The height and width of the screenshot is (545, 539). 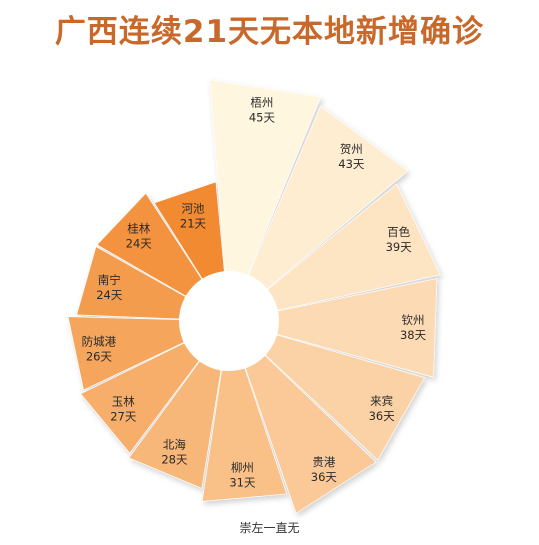 What do you see at coordinates (138, 228) in the screenshot?
I see `segment-label-name: 桂林` at bounding box center [138, 228].